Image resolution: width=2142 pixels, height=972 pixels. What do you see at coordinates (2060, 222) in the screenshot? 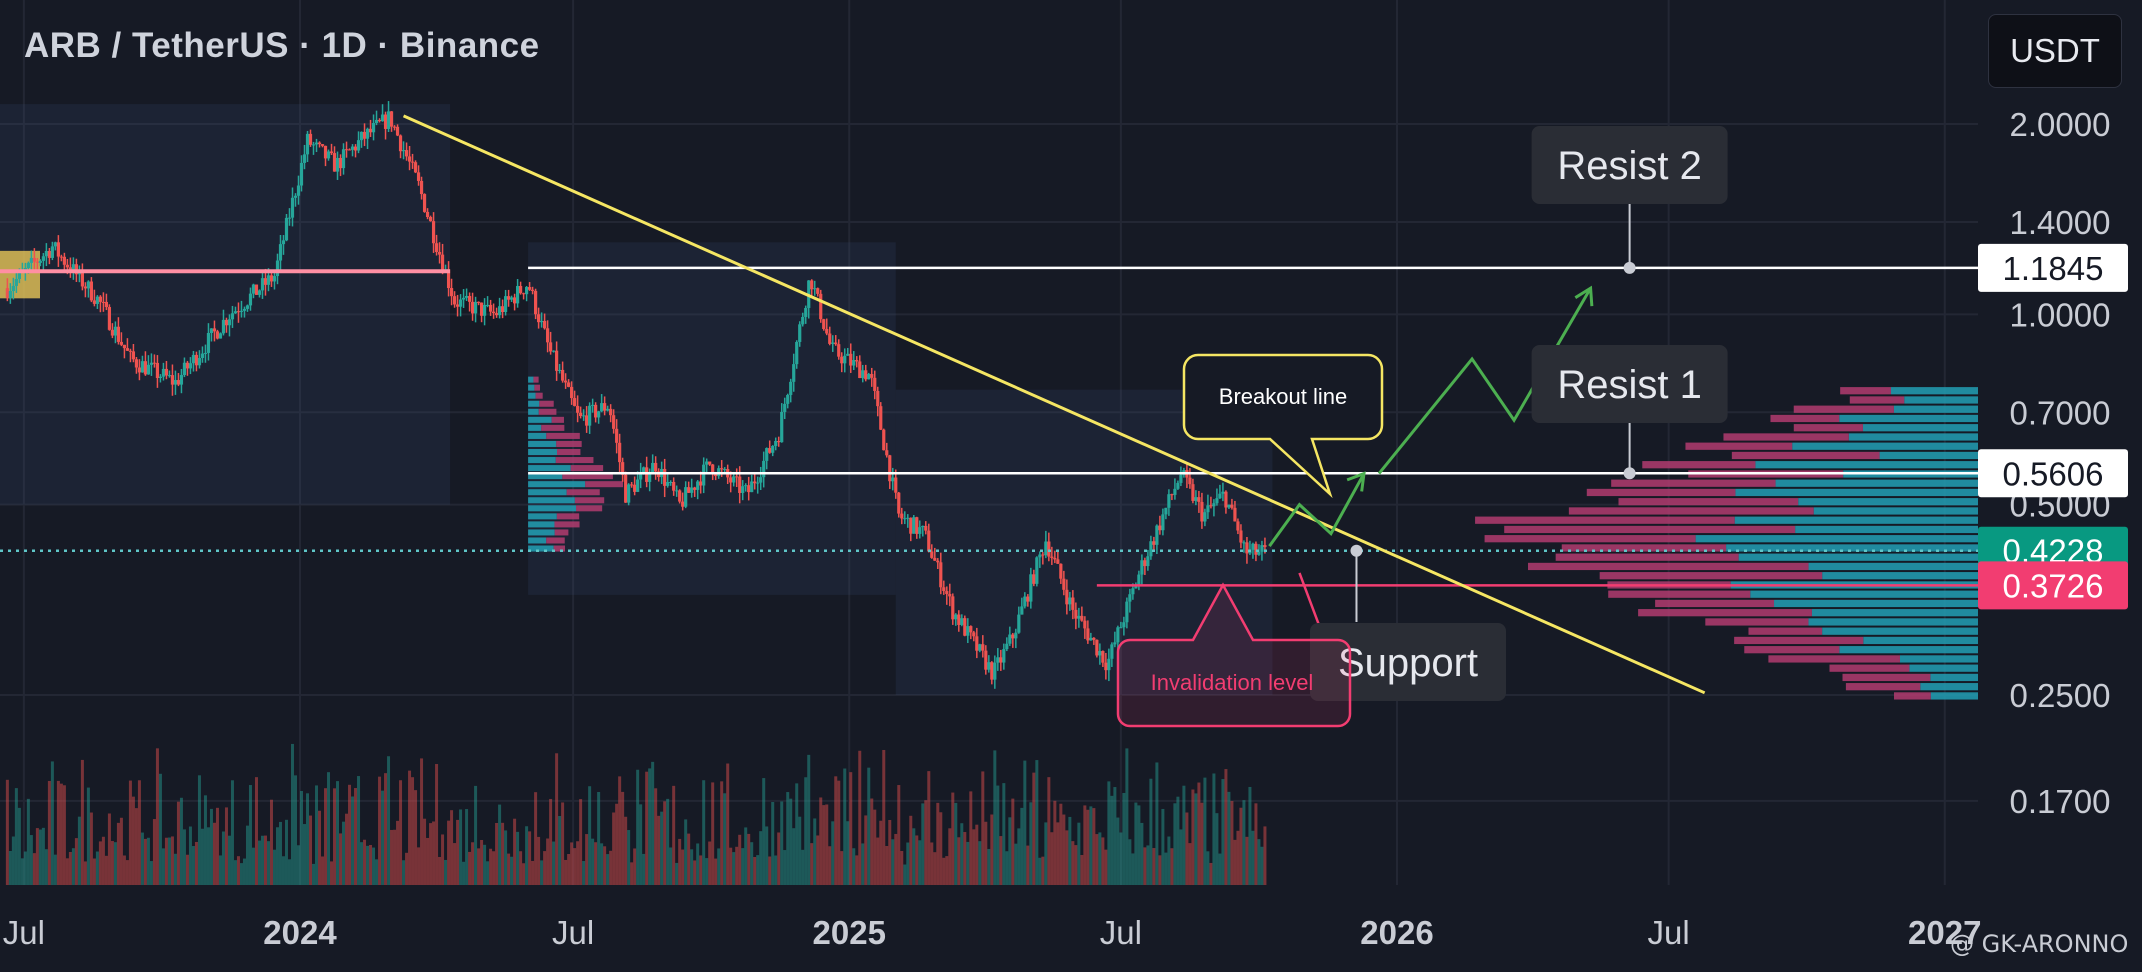
I see `y-tick-label: 1.4000` at bounding box center [2060, 222].